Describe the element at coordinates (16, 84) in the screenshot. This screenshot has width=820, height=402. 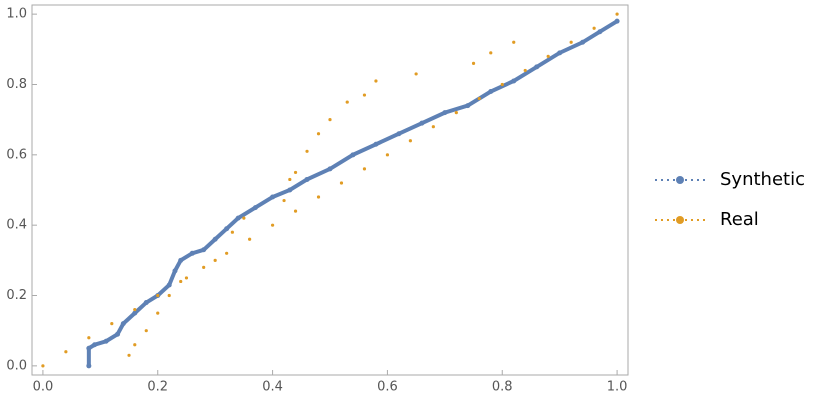
I see `y-tick-label: 0.8` at that location.